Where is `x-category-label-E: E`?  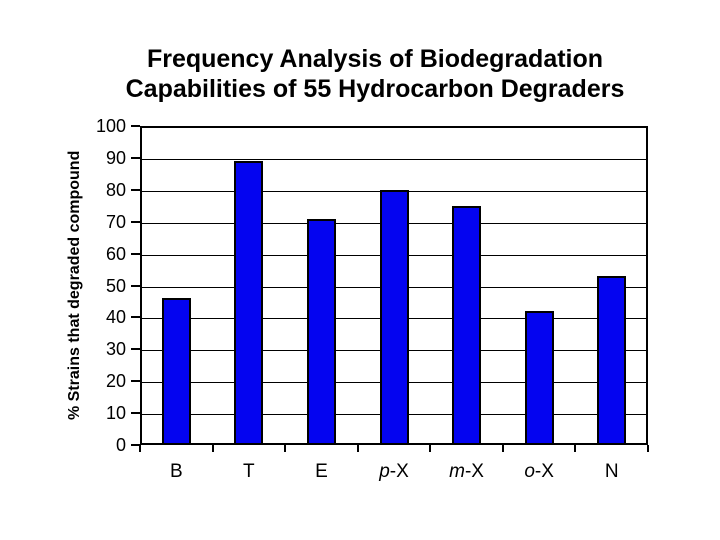 x-category-label-E: E is located at coordinates (321, 471).